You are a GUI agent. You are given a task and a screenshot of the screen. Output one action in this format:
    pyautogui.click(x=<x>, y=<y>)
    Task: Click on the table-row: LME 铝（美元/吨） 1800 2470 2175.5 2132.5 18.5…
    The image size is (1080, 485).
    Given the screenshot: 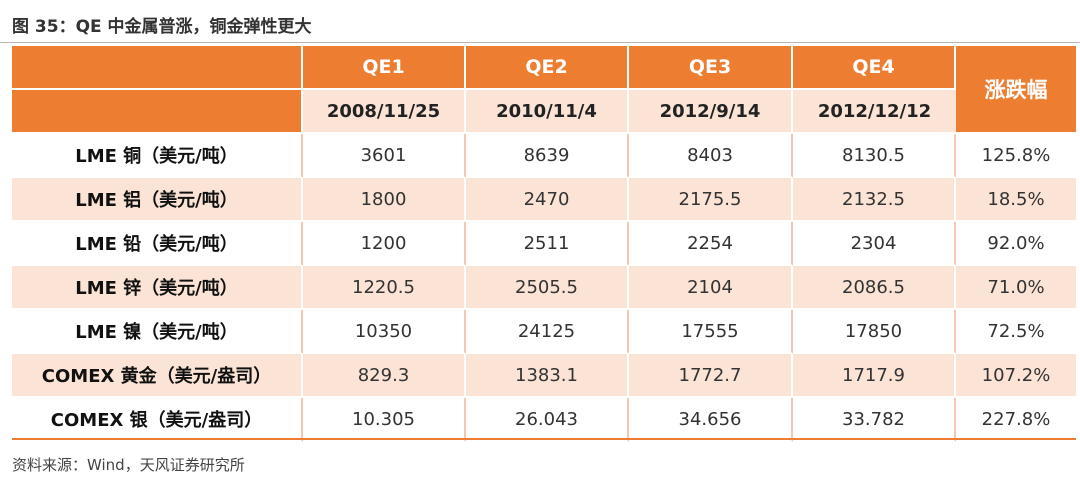 What is the action you would take?
    pyautogui.click(x=544, y=200)
    